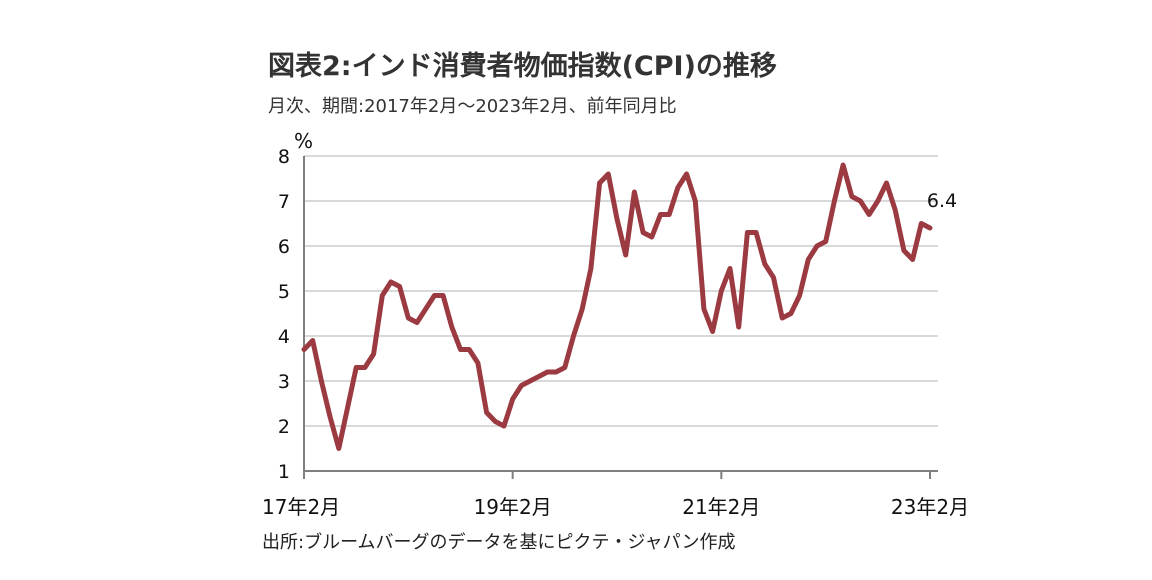  What do you see at coordinates (284, 157) in the screenshot?
I see `y-tick-label: 8` at bounding box center [284, 157].